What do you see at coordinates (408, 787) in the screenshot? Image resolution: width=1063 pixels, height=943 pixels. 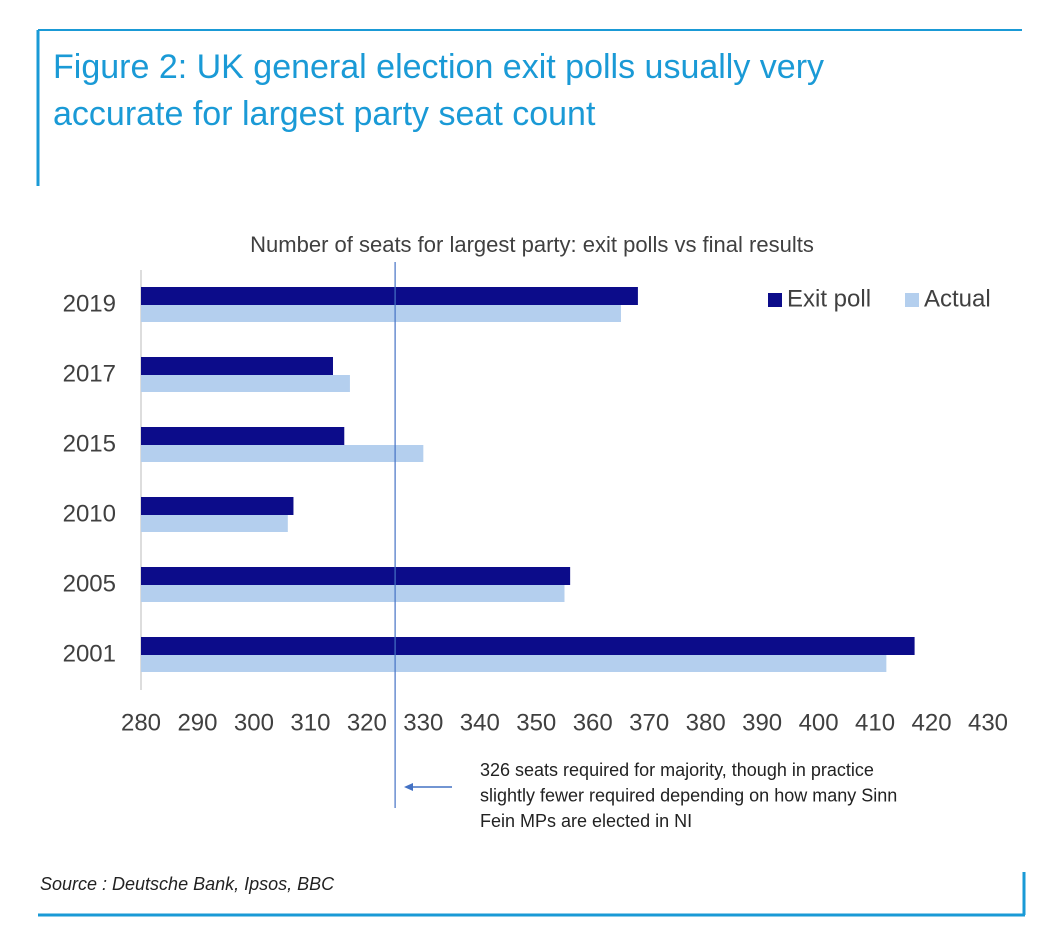 I see `annotation-arrowhead` at bounding box center [408, 787].